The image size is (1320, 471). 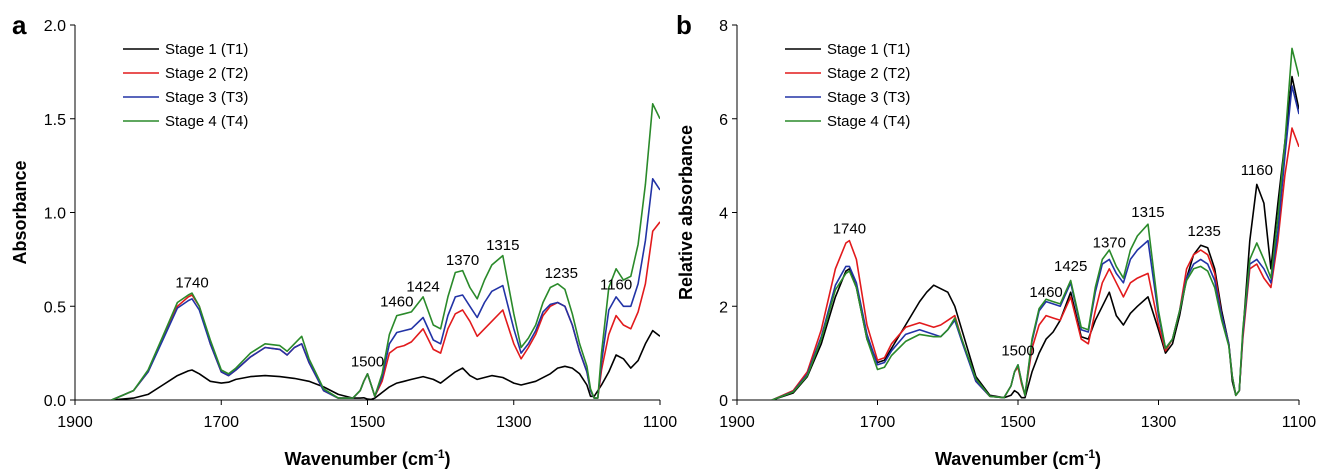 I want to click on peak-label: 1425, so click(x=1070, y=266).